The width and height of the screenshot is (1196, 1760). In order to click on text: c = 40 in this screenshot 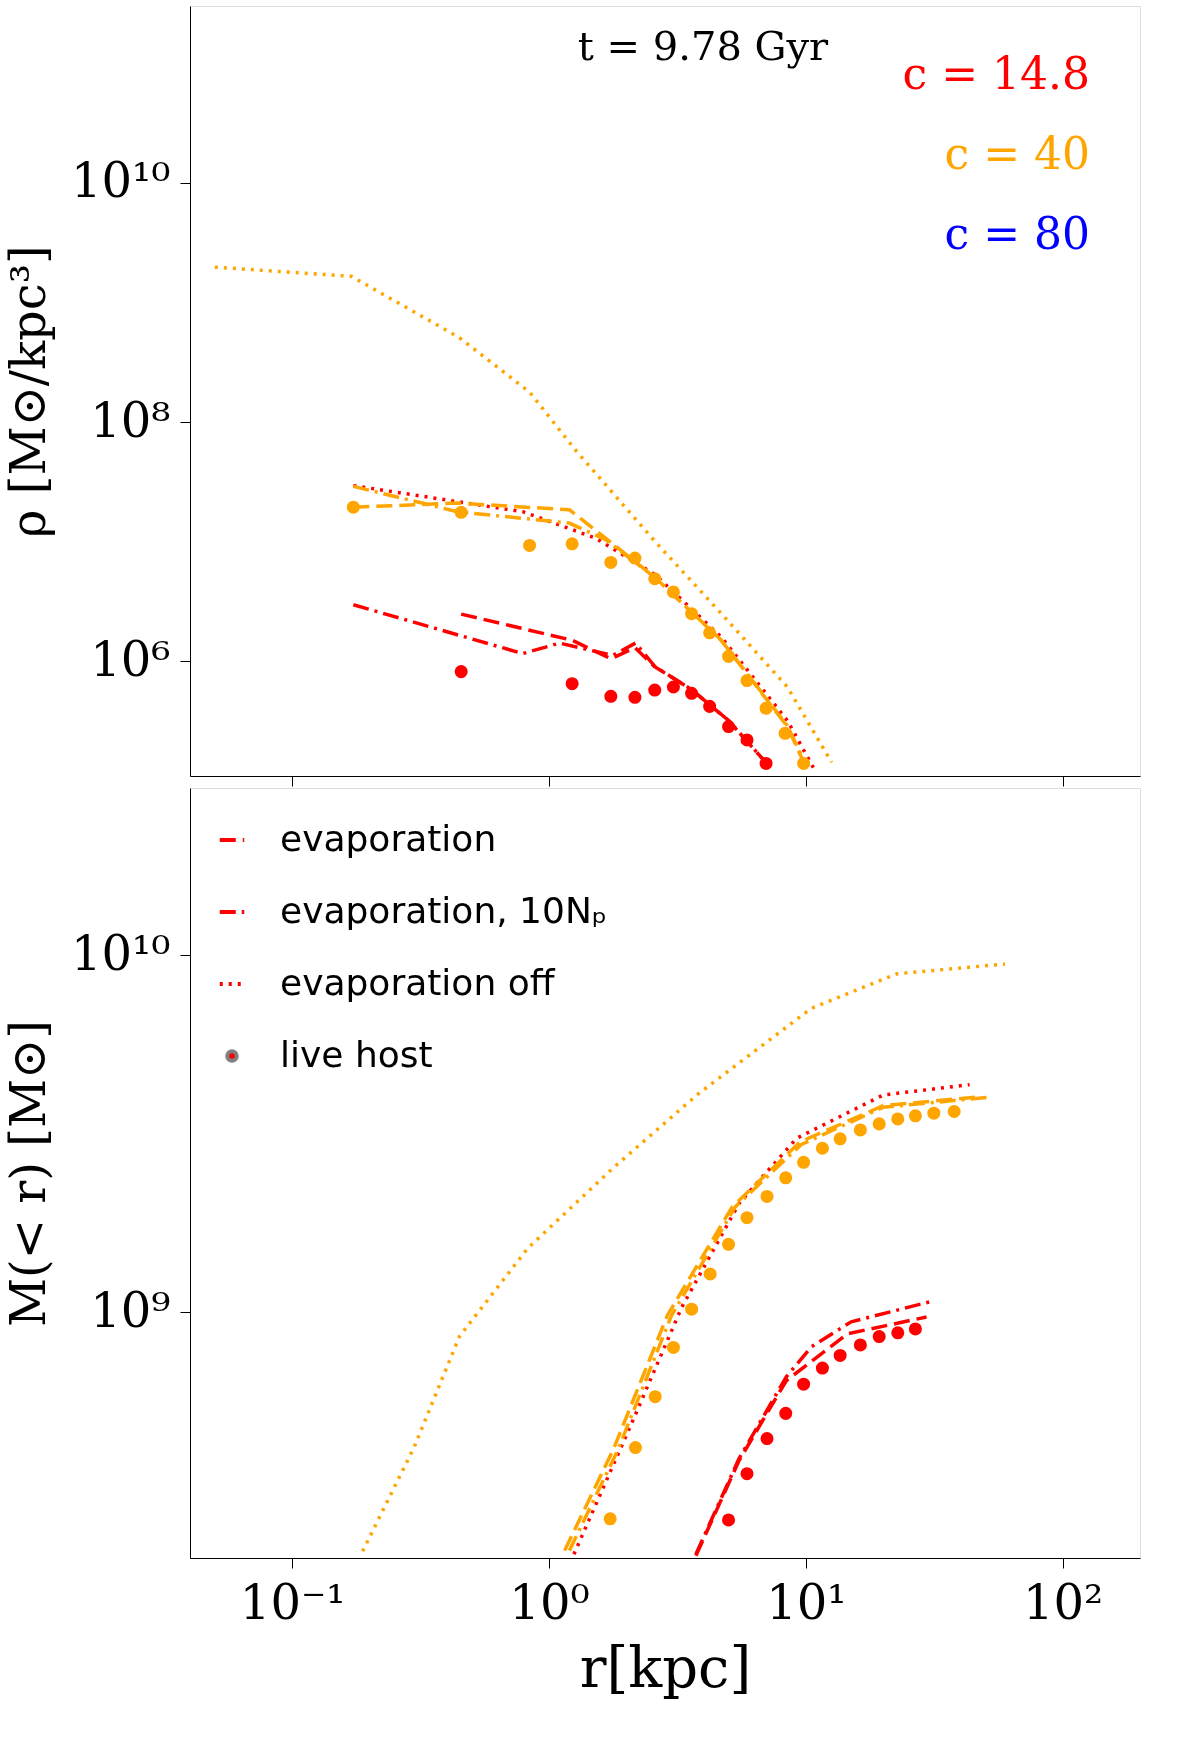, I will do `click(1017, 153)`.